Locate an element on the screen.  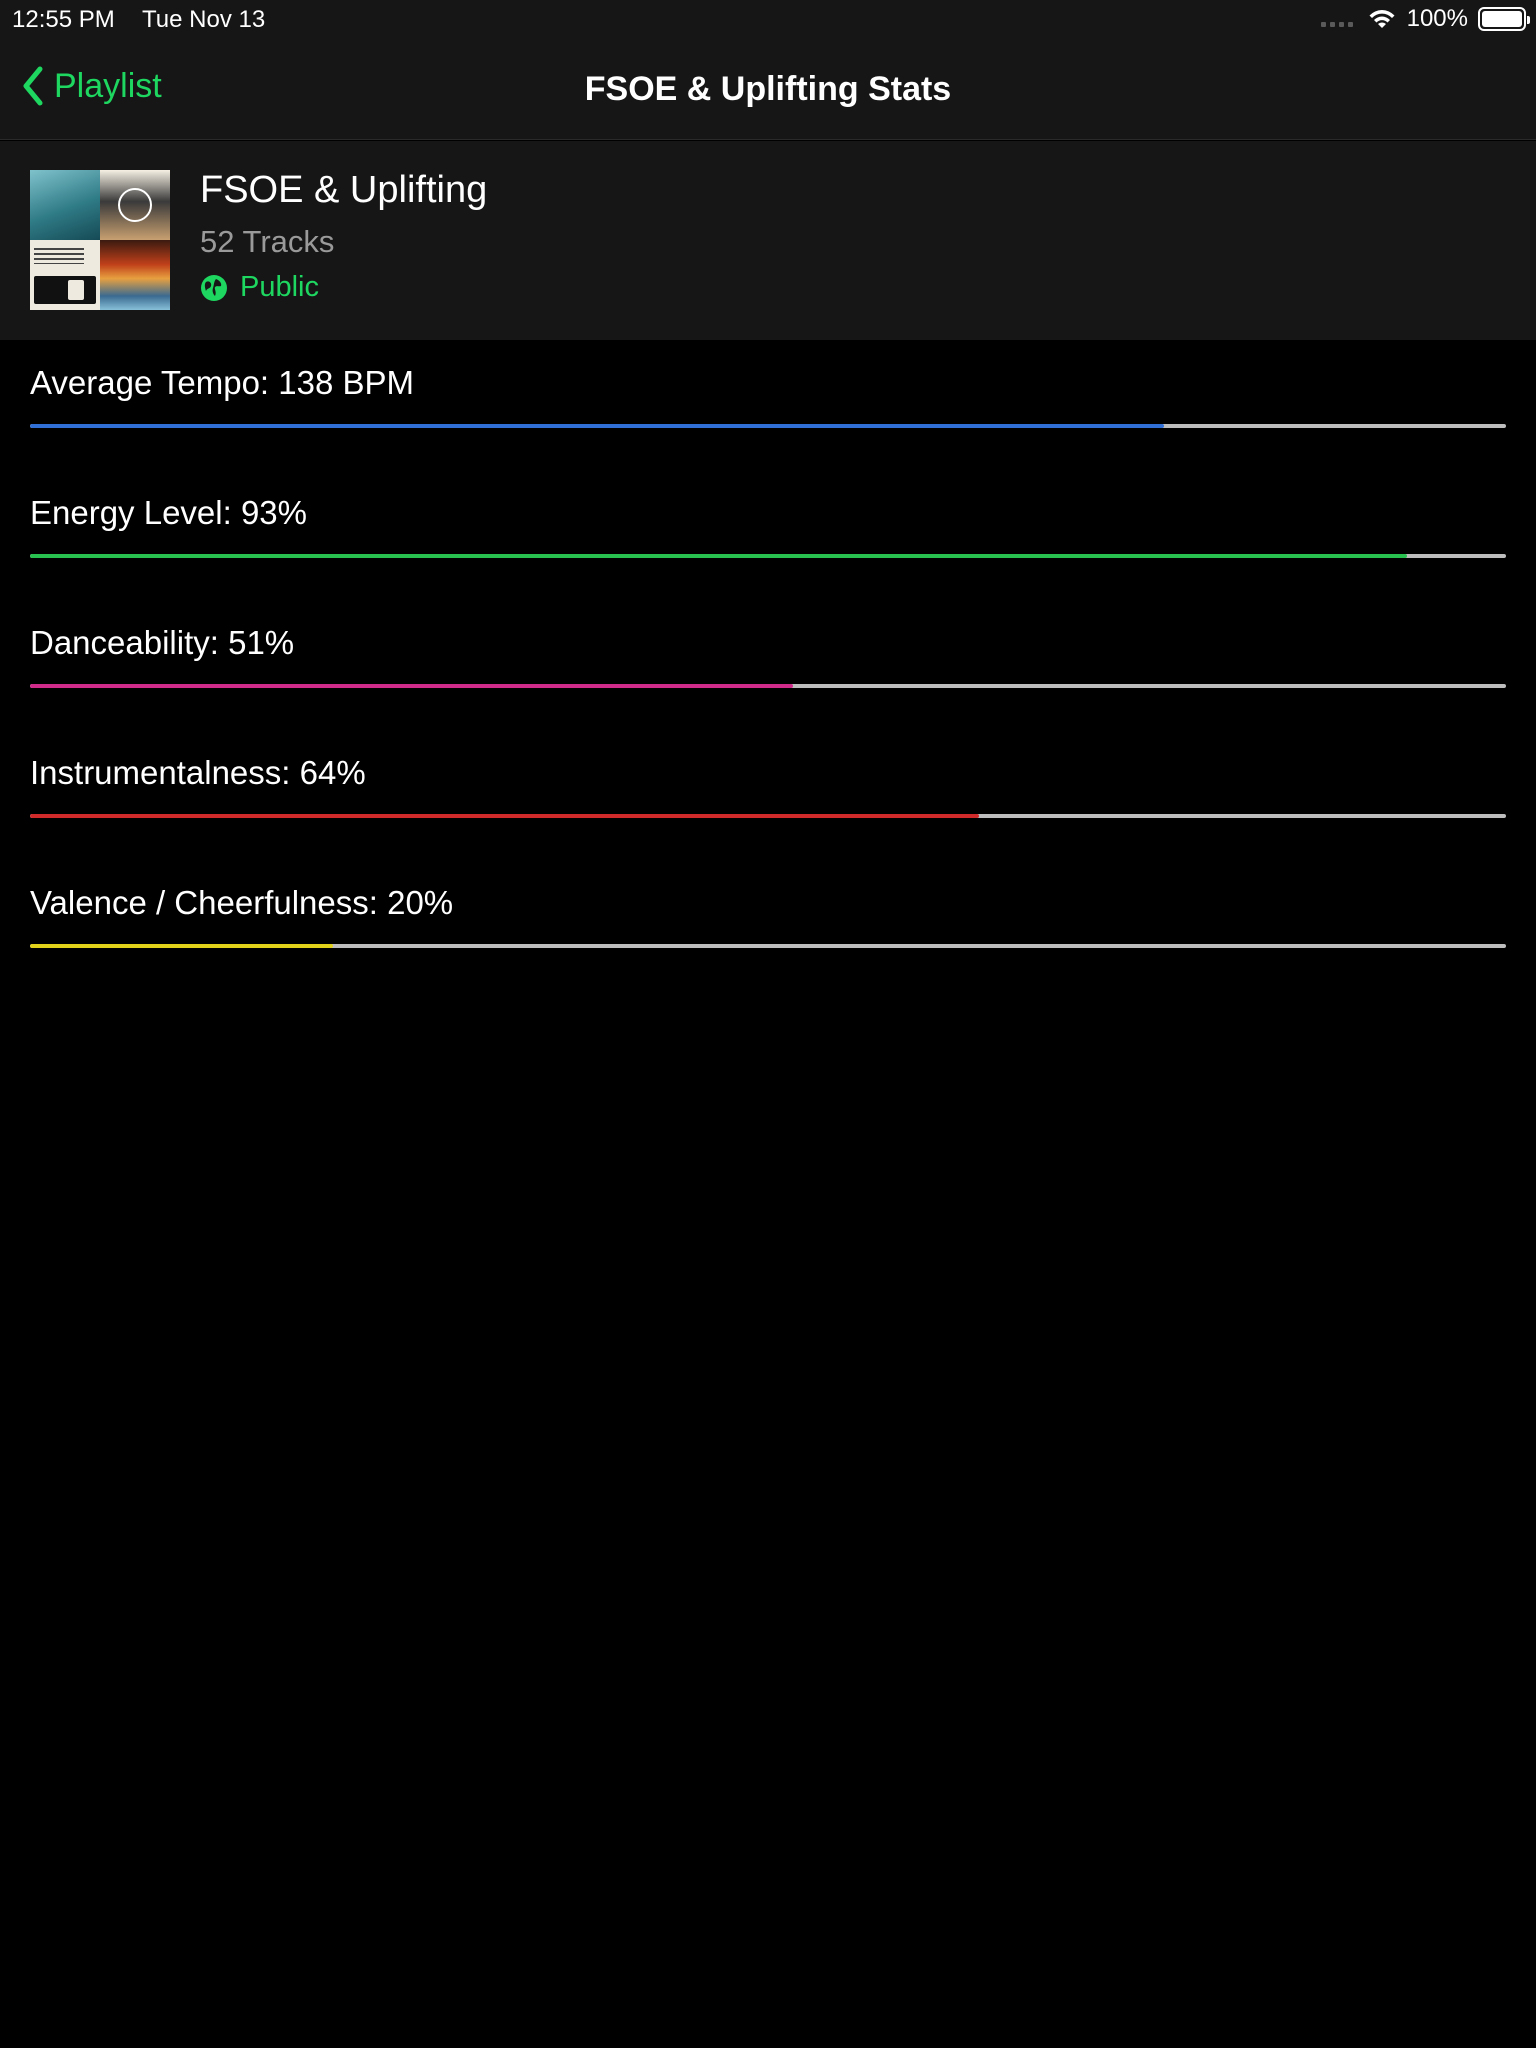
stat-label: Average Tempo: 138 BPM is located at coordinates (222, 382).